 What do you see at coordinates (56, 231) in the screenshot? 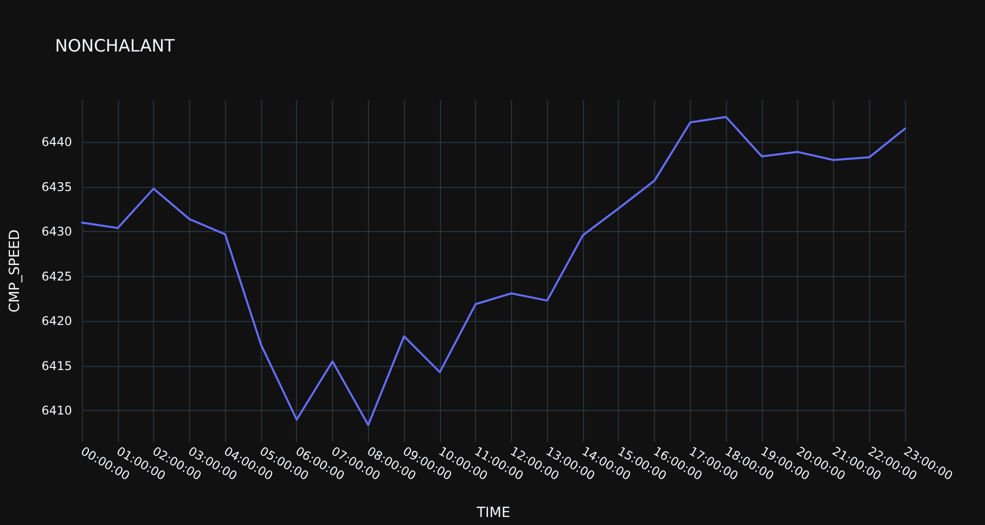
I see `y-tick-label: 6430` at bounding box center [56, 231].